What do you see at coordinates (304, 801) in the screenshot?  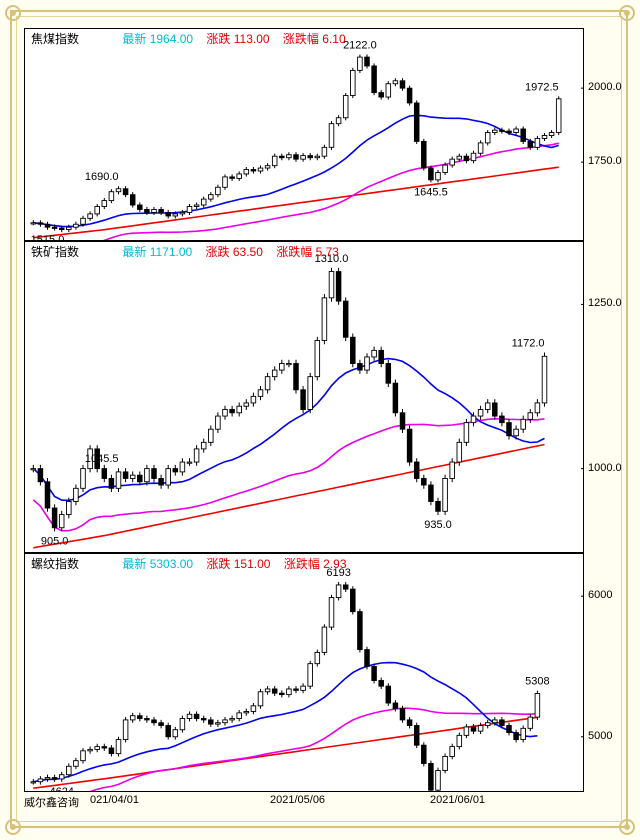 I see `x-axis: 威尔鑫咨询 021/04/01 2021/05/06 2021/06/01` at bounding box center [304, 801].